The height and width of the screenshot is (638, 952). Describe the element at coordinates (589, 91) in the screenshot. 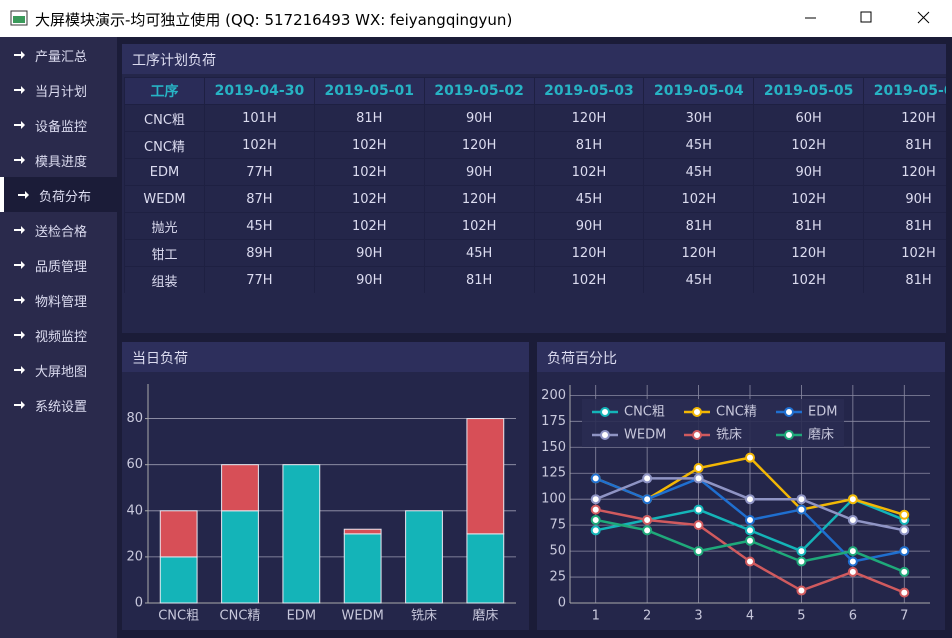

I see `header-cell: 2019-05-03` at that location.